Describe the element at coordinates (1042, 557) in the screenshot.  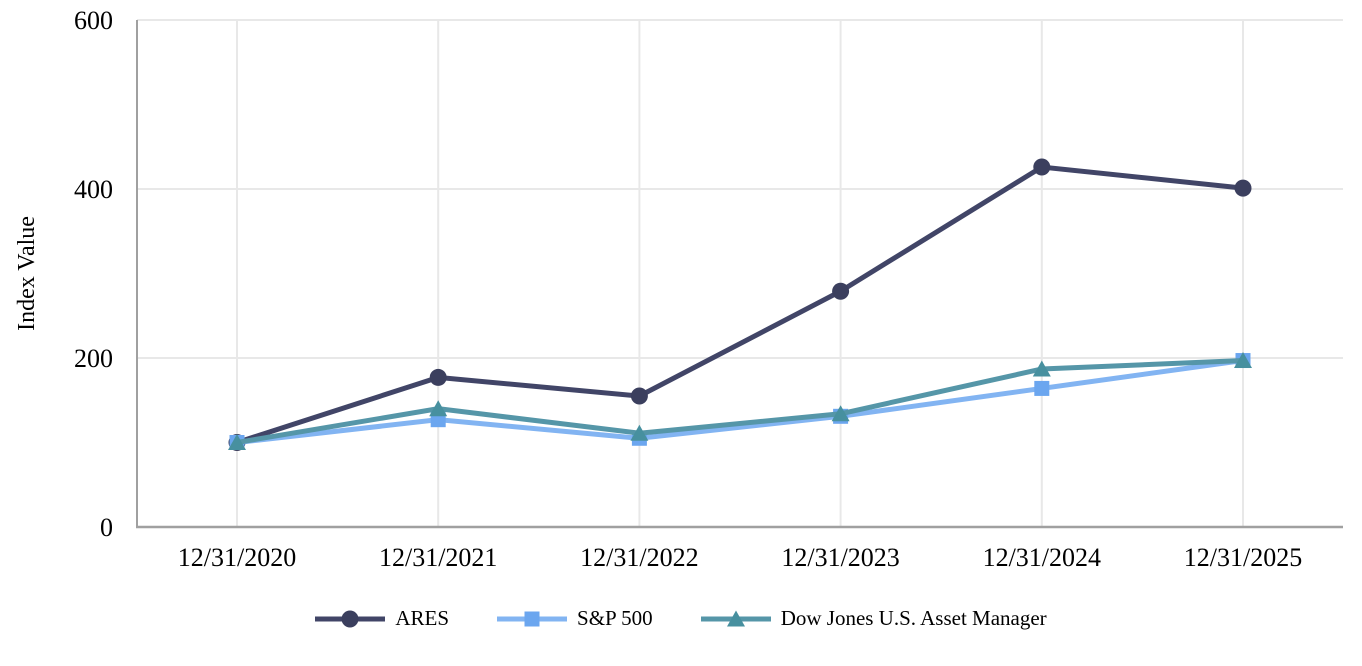
I see `x-tick-label: 12/31/2024` at that location.